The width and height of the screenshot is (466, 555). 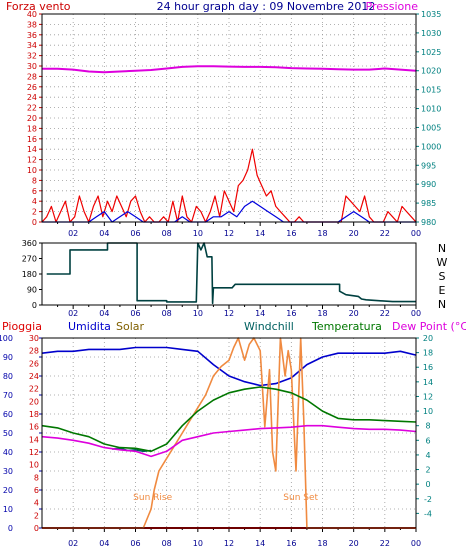 I want to click on x-tick-label: 20, so click(x=354, y=313).